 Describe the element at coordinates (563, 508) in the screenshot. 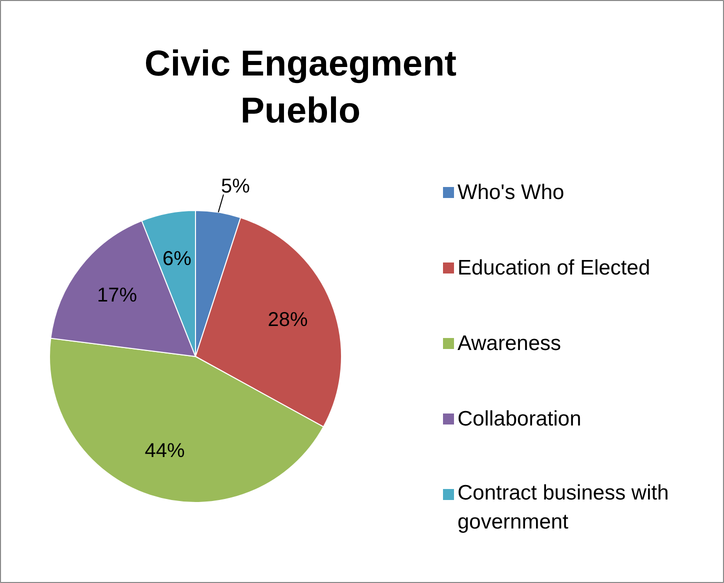

I see `legend-label: Contract business with government` at that location.